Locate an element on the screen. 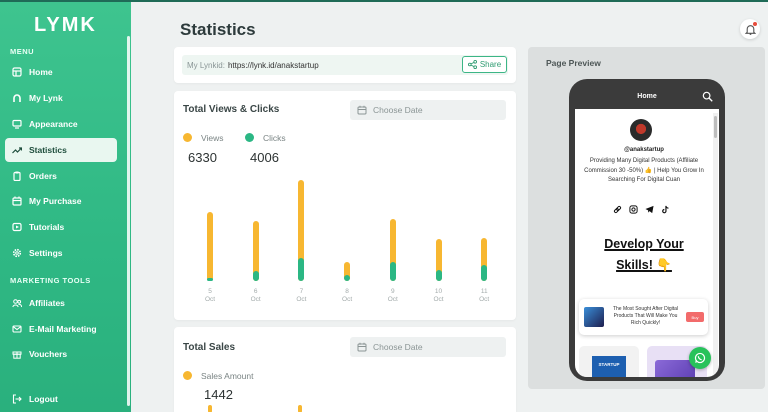  play-icon is located at coordinates (17, 227).